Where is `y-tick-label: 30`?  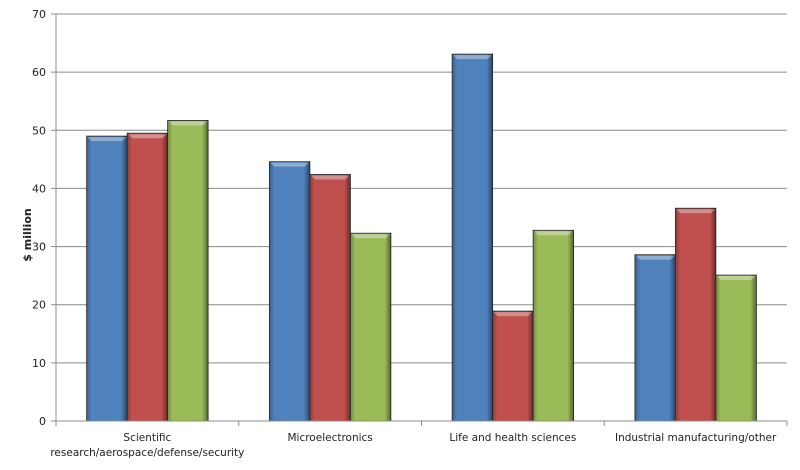 y-tick-label: 30 is located at coordinates (39, 247).